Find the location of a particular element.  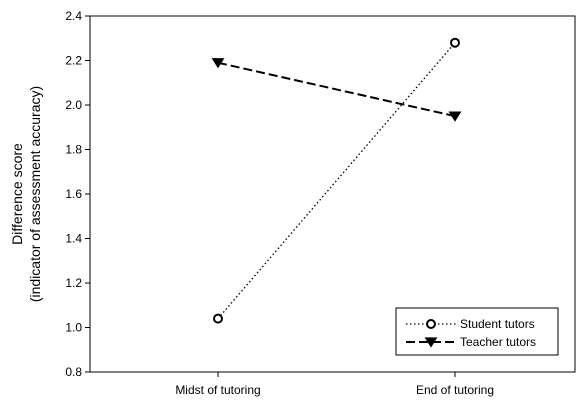

x-tick-label: End of tutoring is located at coordinates (455, 390).